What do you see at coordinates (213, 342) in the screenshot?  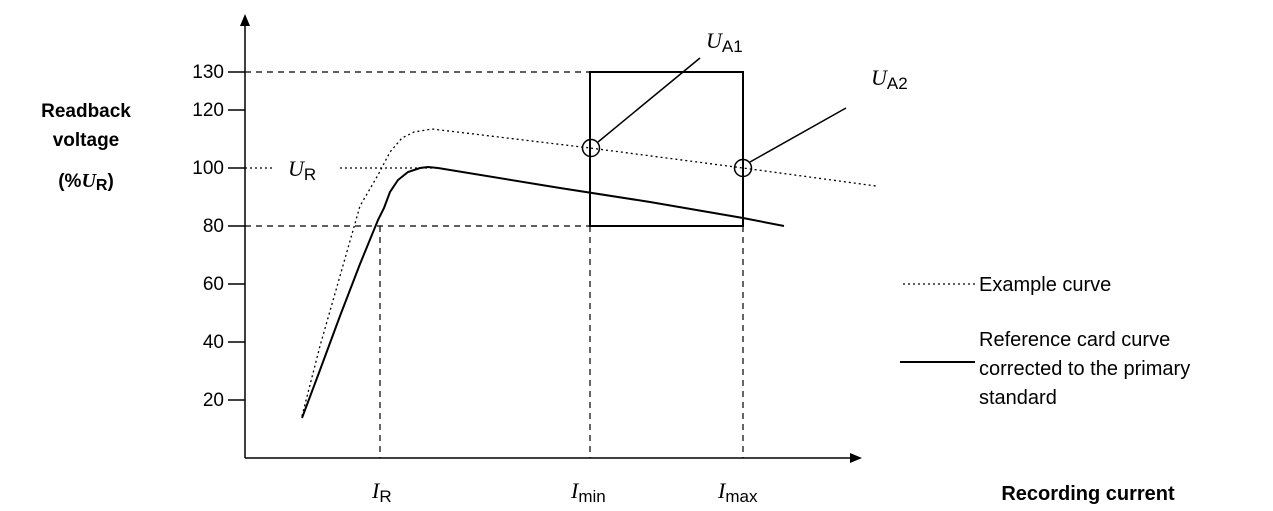 I see `y-tick-label-40: 40` at bounding box center [213, 342].